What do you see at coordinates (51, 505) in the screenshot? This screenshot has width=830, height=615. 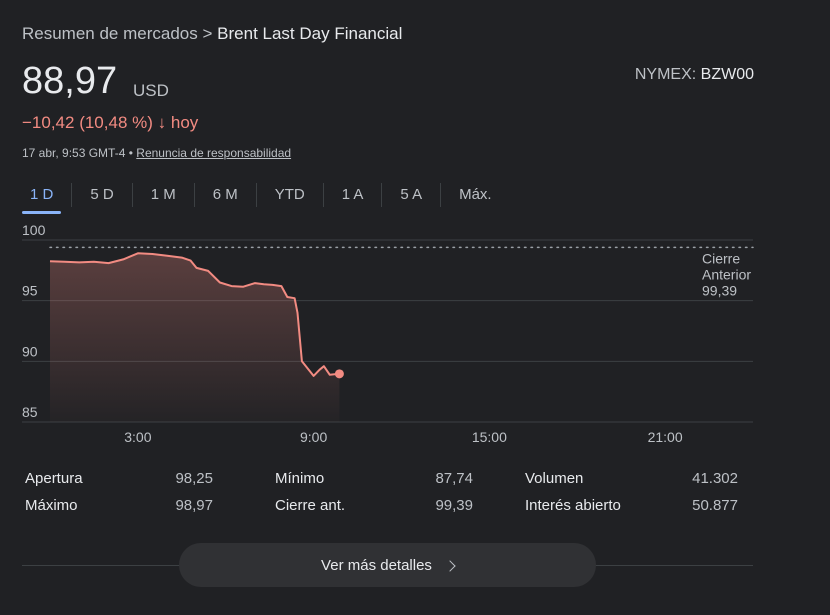 I see `stat-label-high: Máximo` at bounding box center [51, 505].